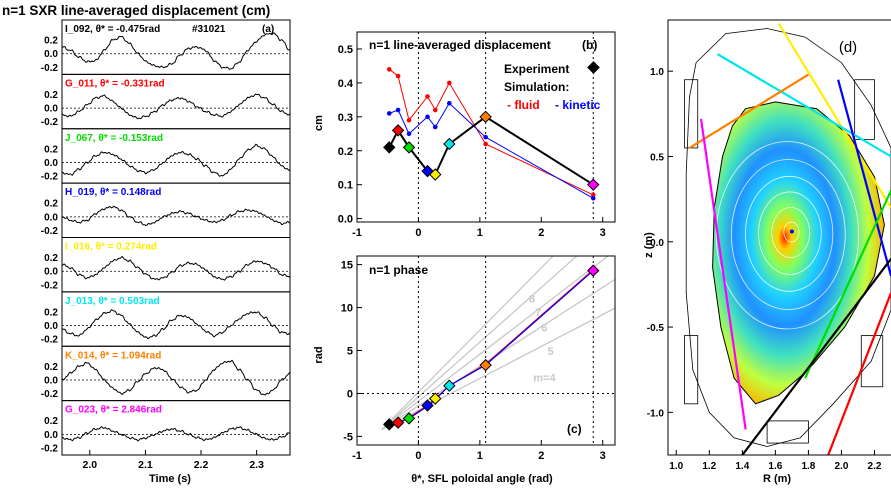 This screenshot has width=891, height=490. Describe the element at coordinates (170, 479) in the screenshot. I see `panel-a-xlabel: Time (s)` at that location.